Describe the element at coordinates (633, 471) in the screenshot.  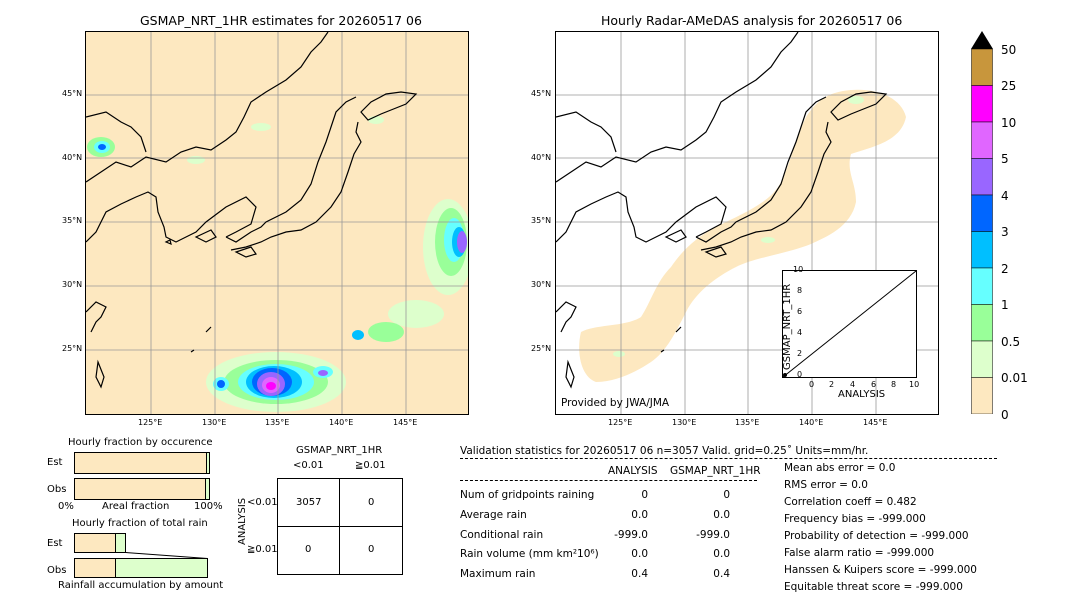
I see `validation-col-analysis: ANALYSIS` at that location.